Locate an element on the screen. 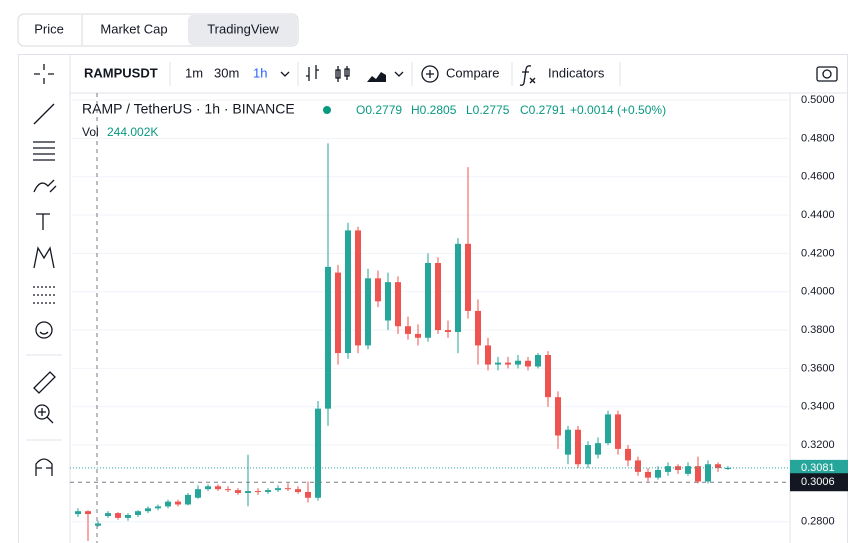  text-tool is located at coordinates (43, 221).